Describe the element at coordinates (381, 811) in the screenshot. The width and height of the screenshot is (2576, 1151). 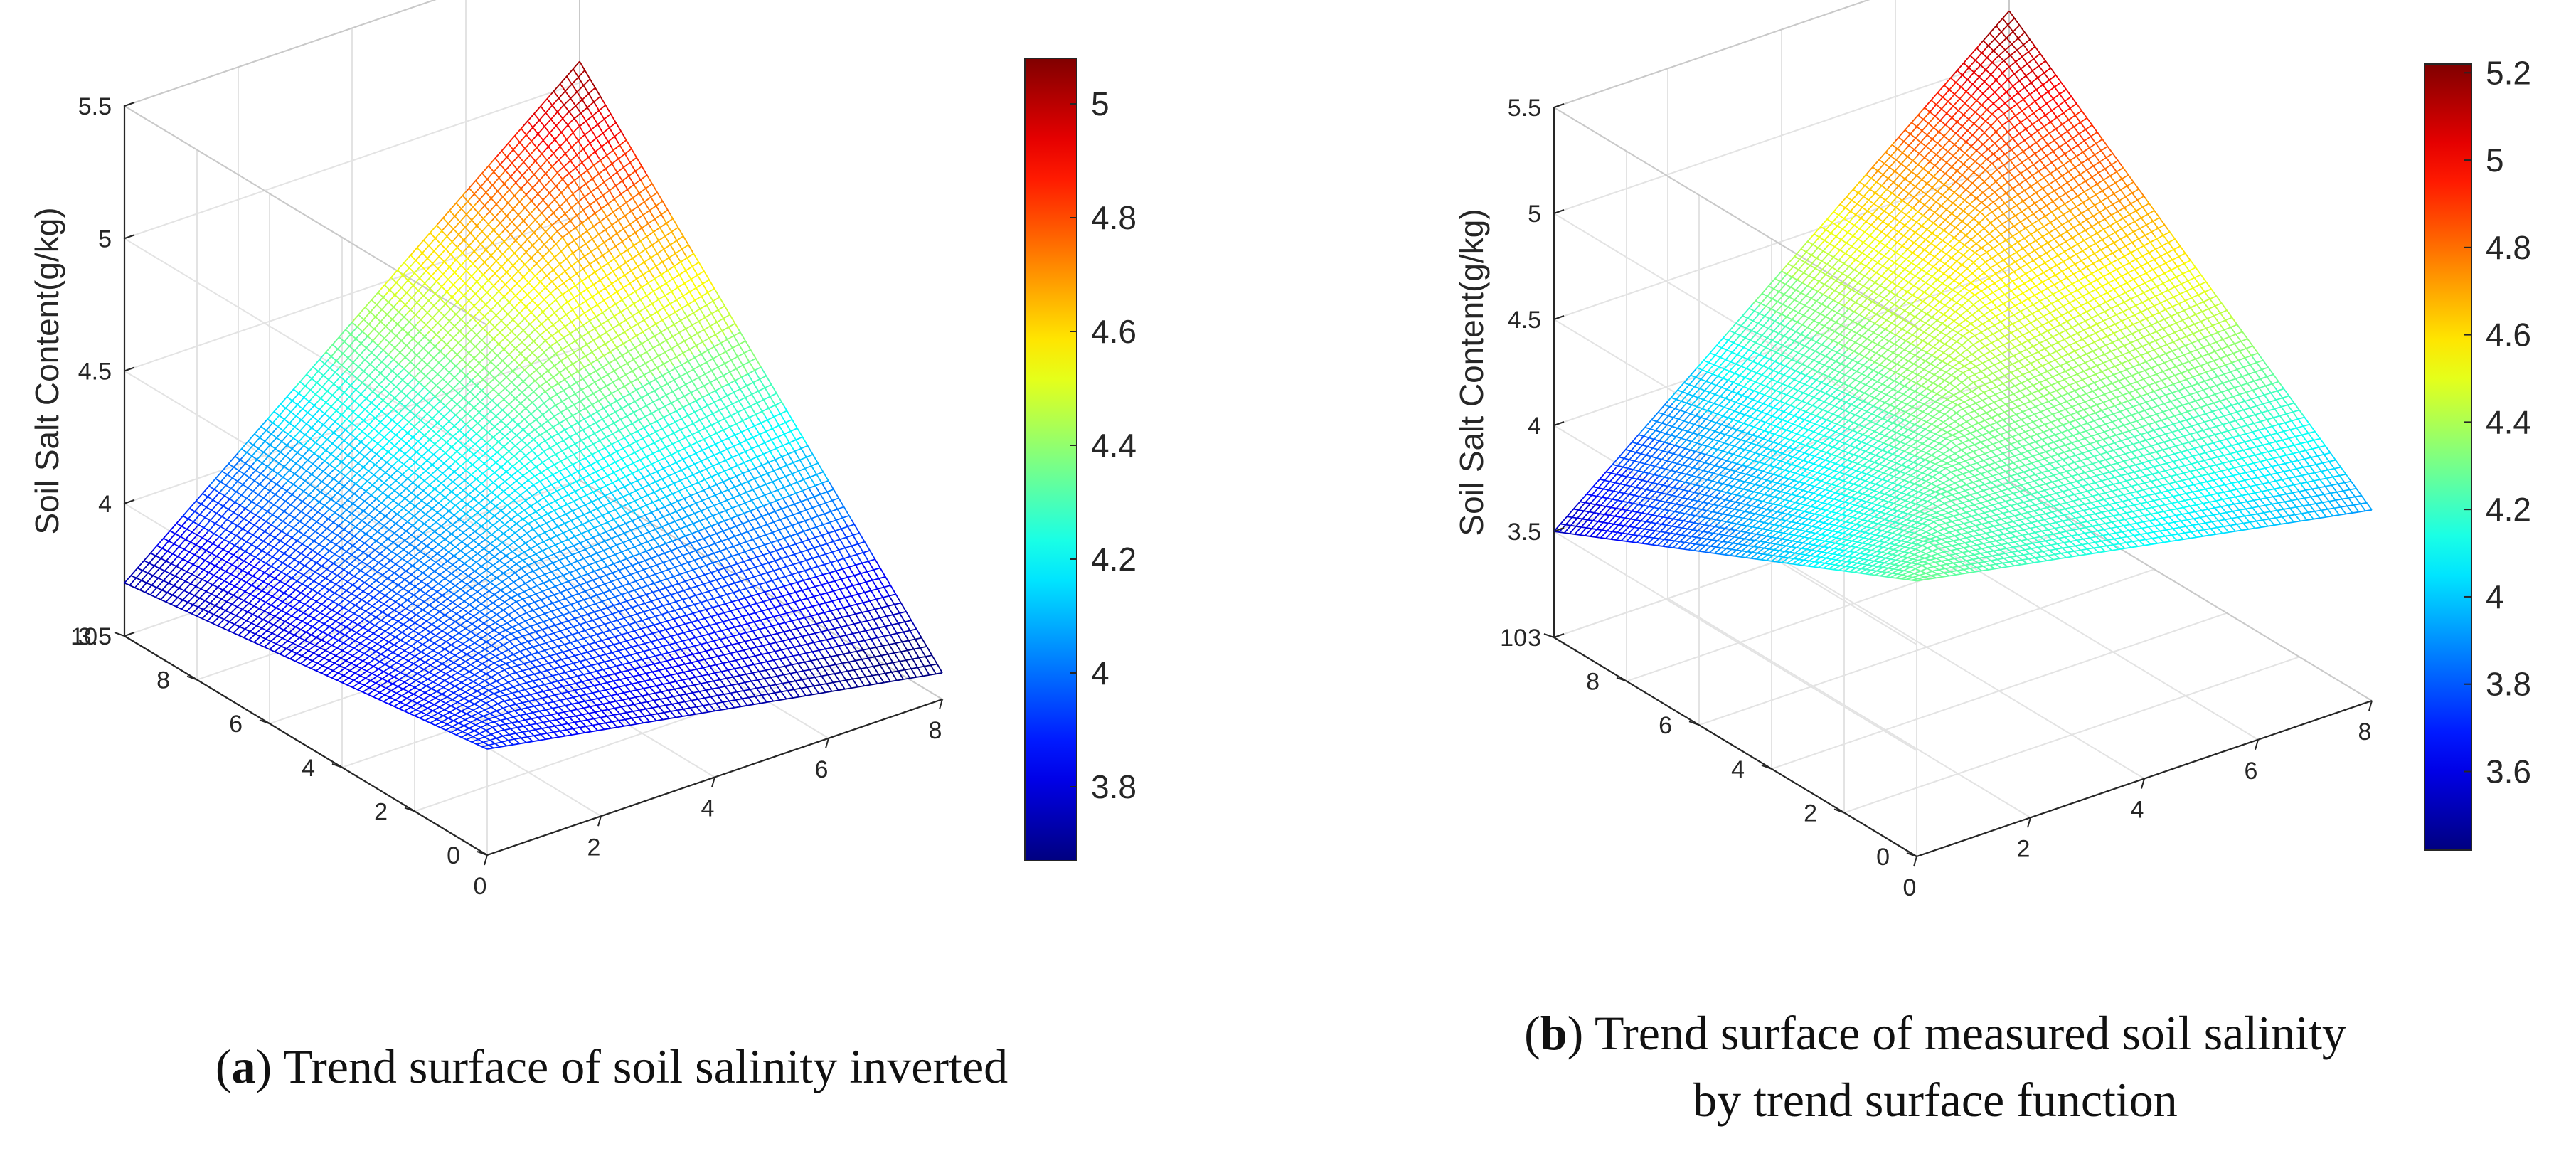
I see `y-tick-label: 2` at that location.